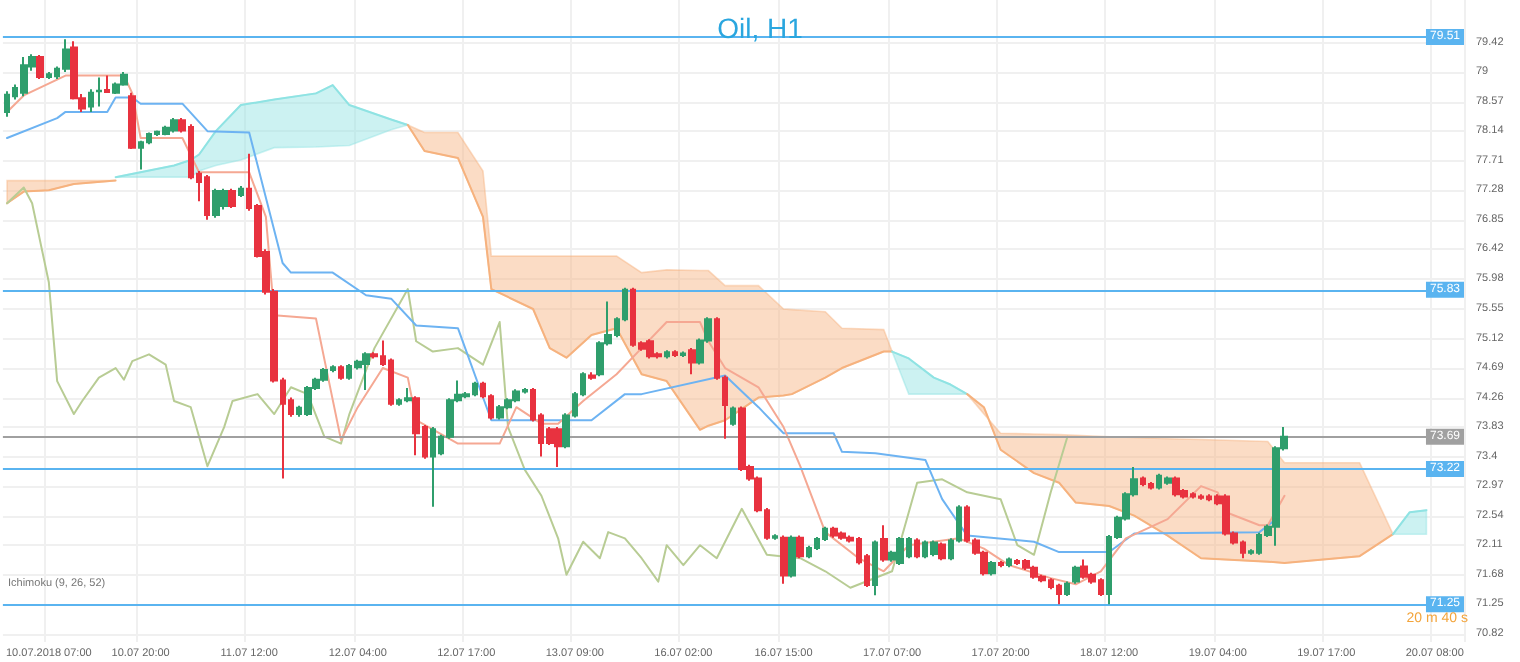 This screenshot has height=662, width=1520. Describe the element at coordinates (760, 28) in the screenshot. I see `chart-title: Oil, H1` at that location.